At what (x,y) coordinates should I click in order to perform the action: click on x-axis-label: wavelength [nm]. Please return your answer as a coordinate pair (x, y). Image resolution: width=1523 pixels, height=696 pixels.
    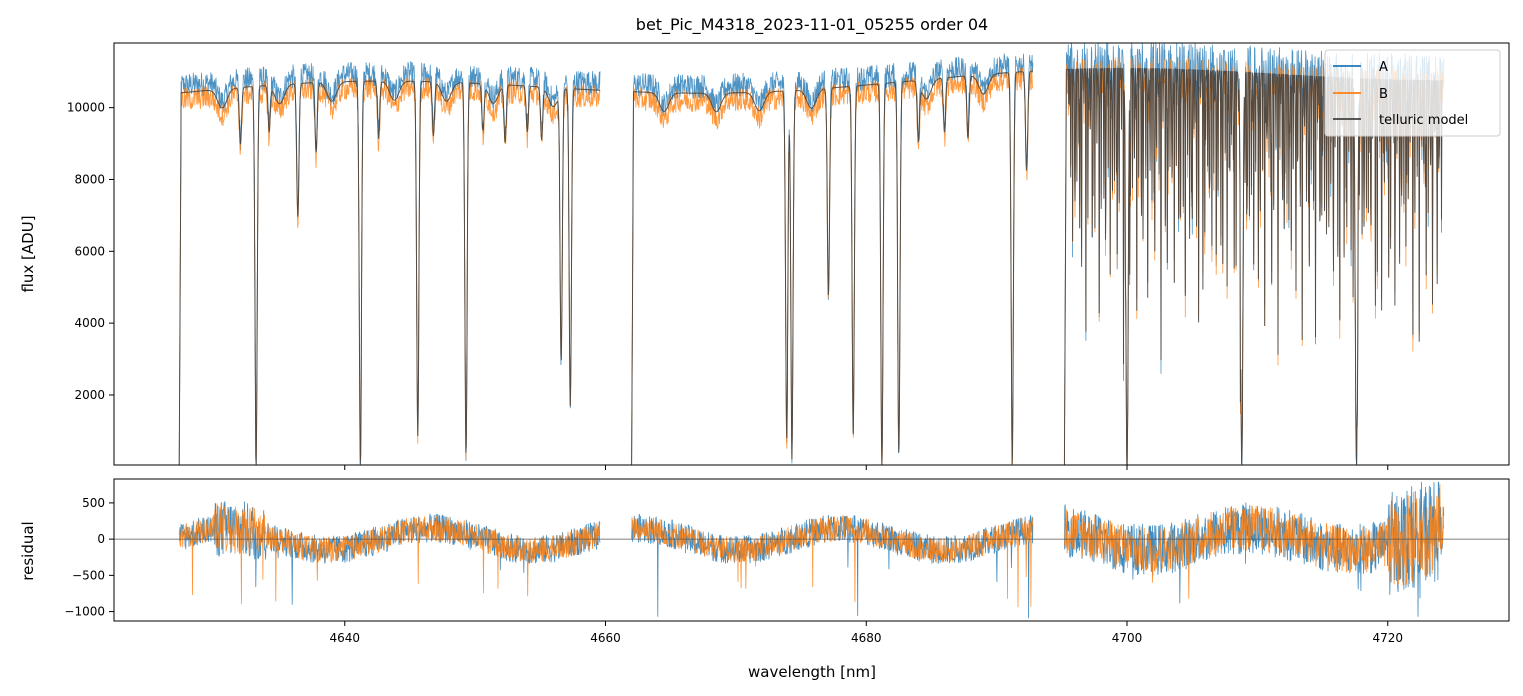
    Looking at the image, I should click on (812, 672).